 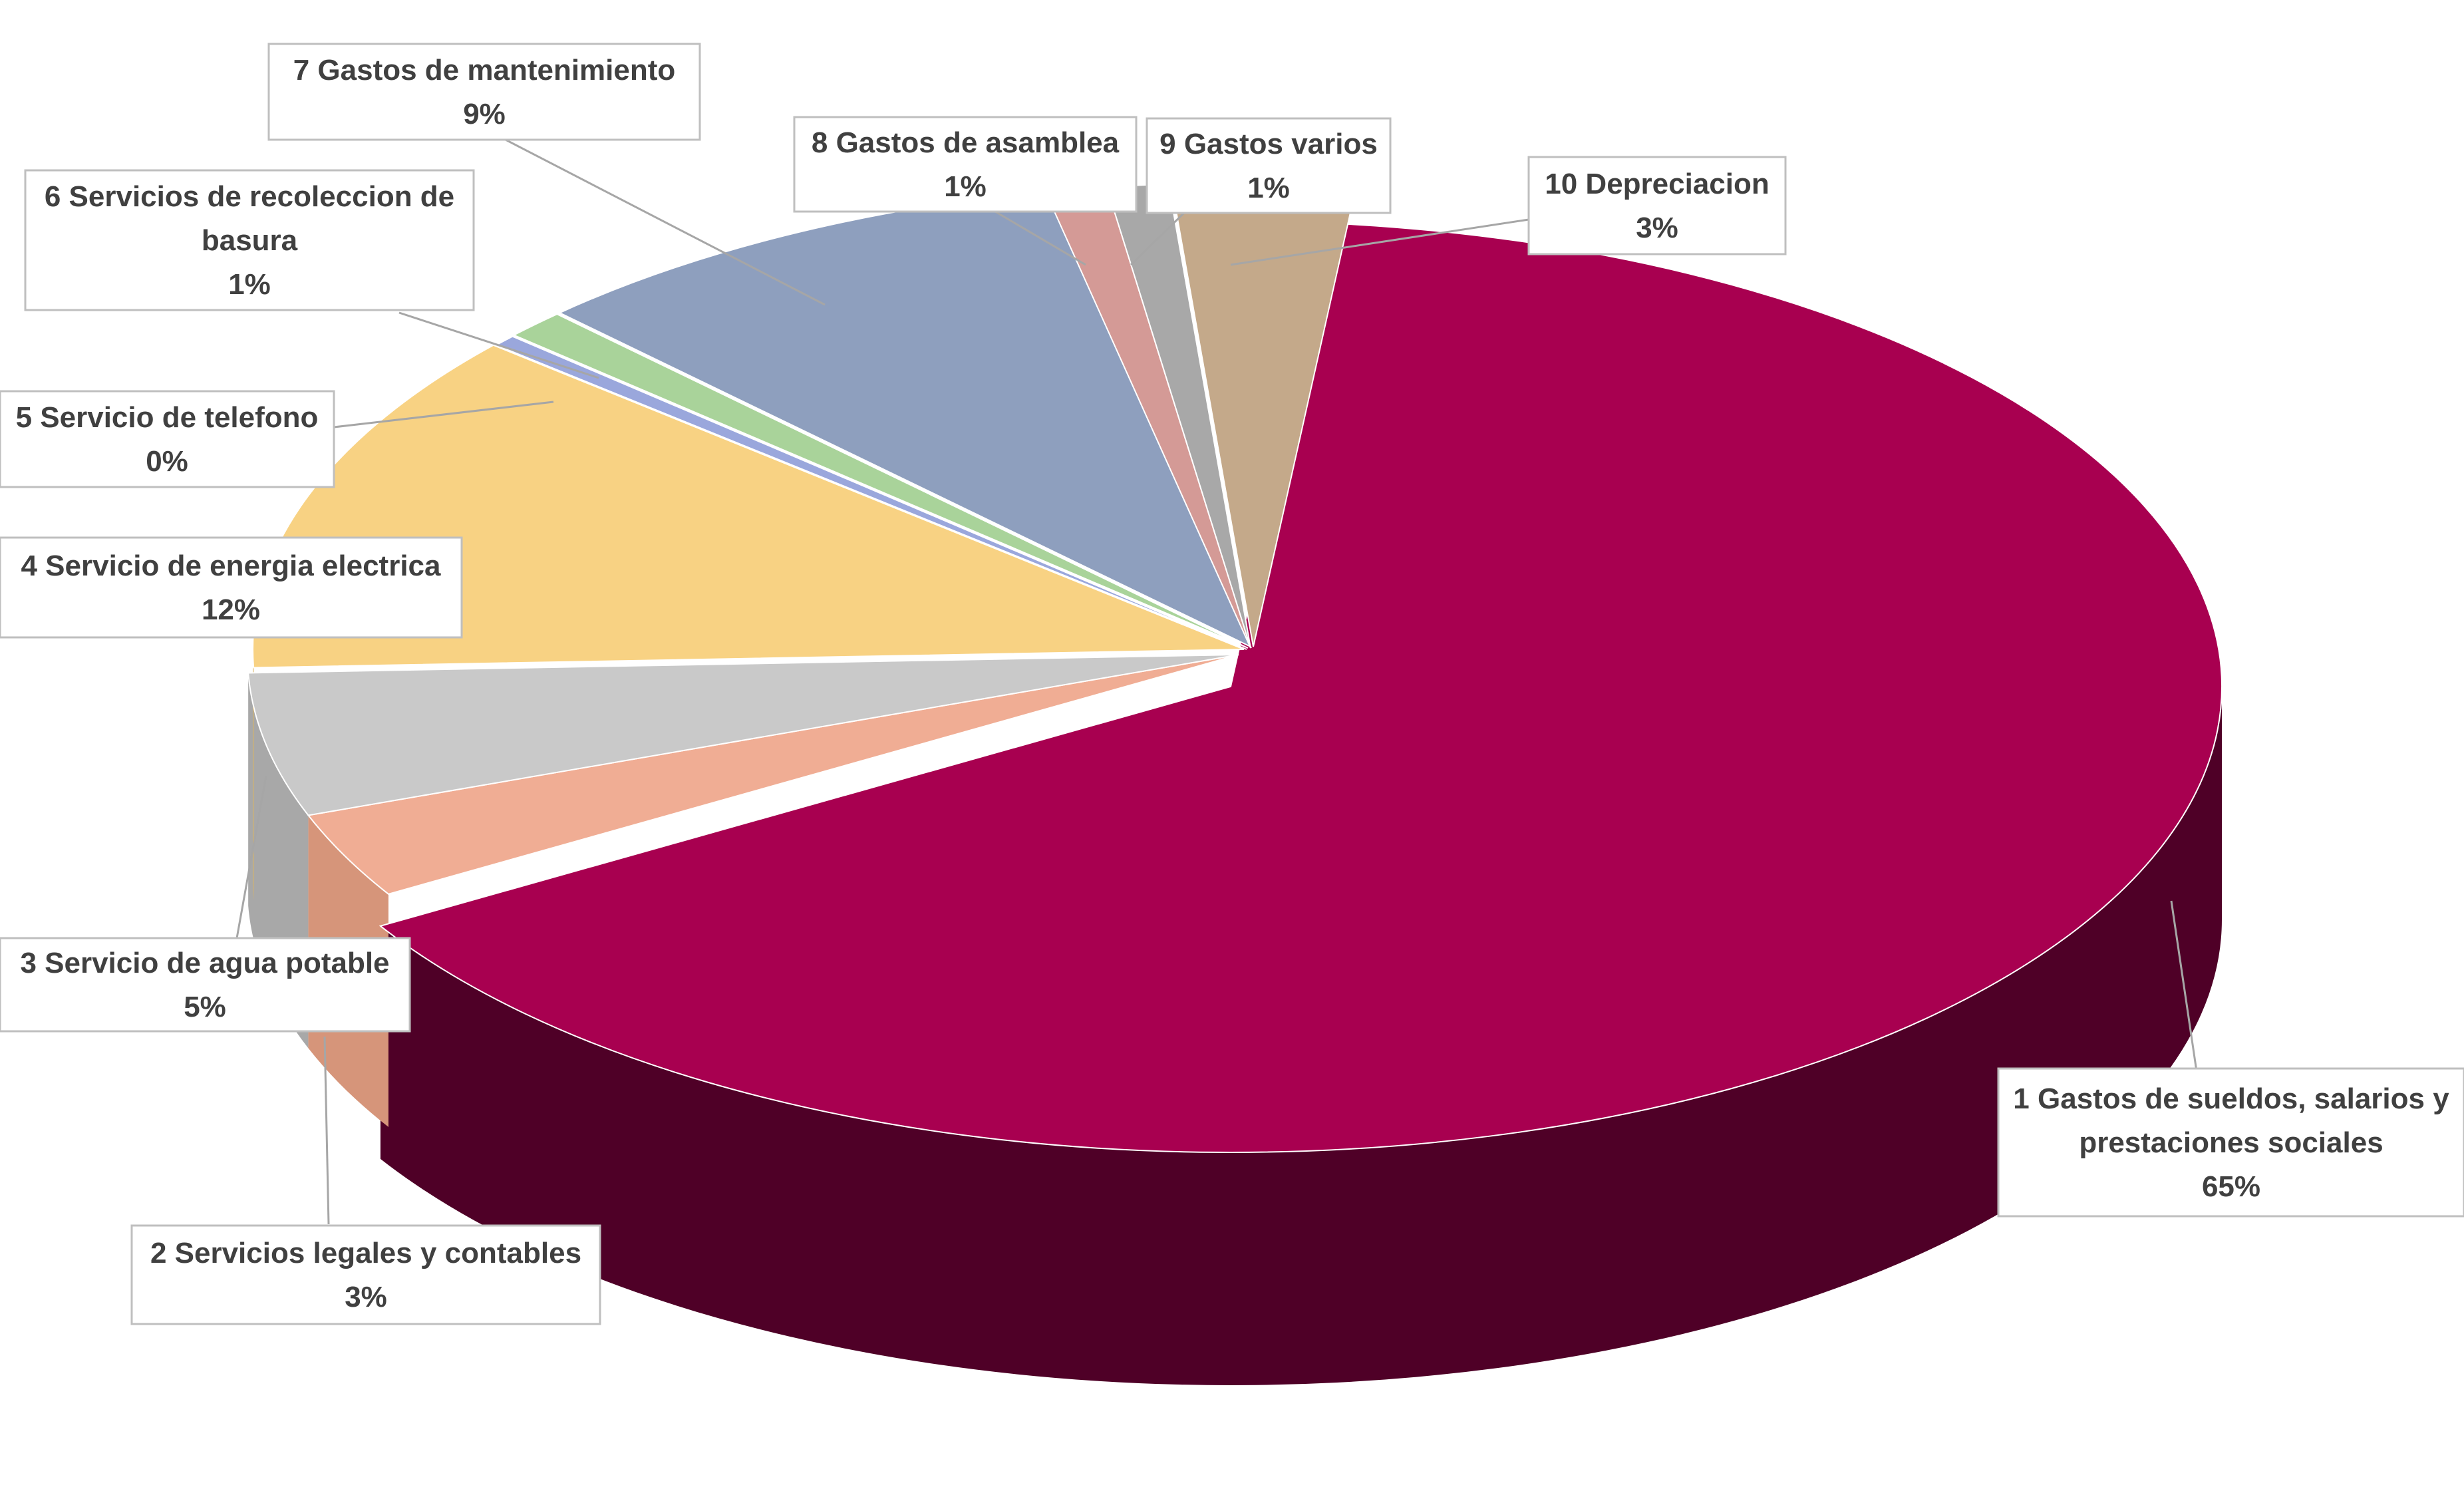 I want to click on data-label-6: 6 Servicios de recoleccion de basura 1%, so click(x=249, y=240).